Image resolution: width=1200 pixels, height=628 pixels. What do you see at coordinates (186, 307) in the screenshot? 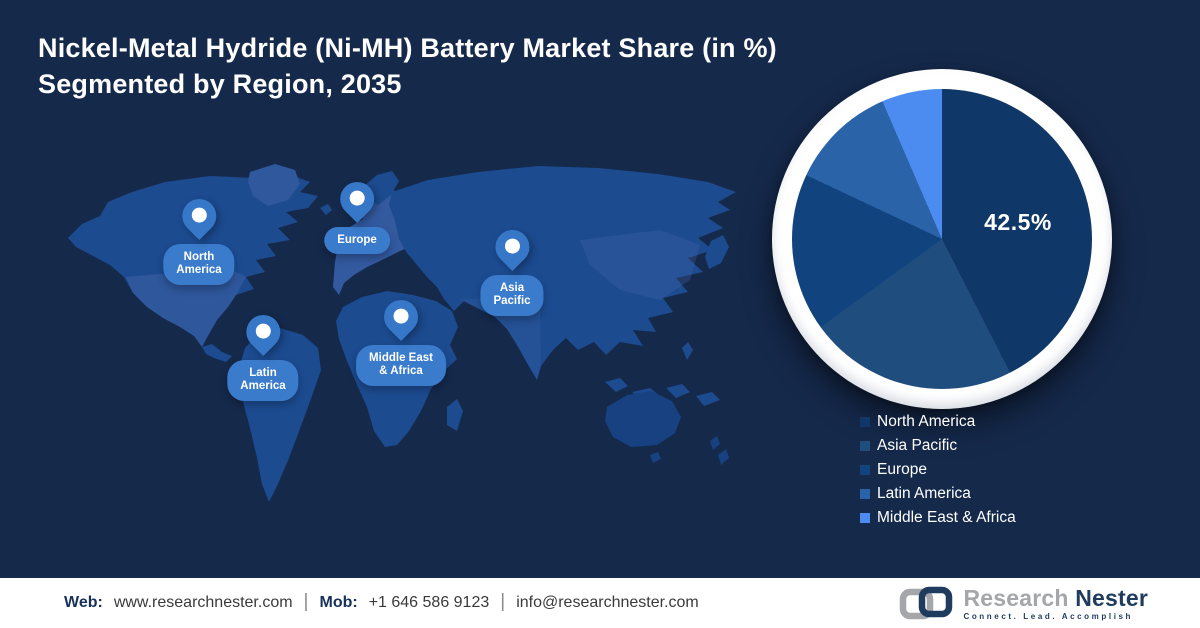
I see `us-highlight` at bounding box center [186, 307].